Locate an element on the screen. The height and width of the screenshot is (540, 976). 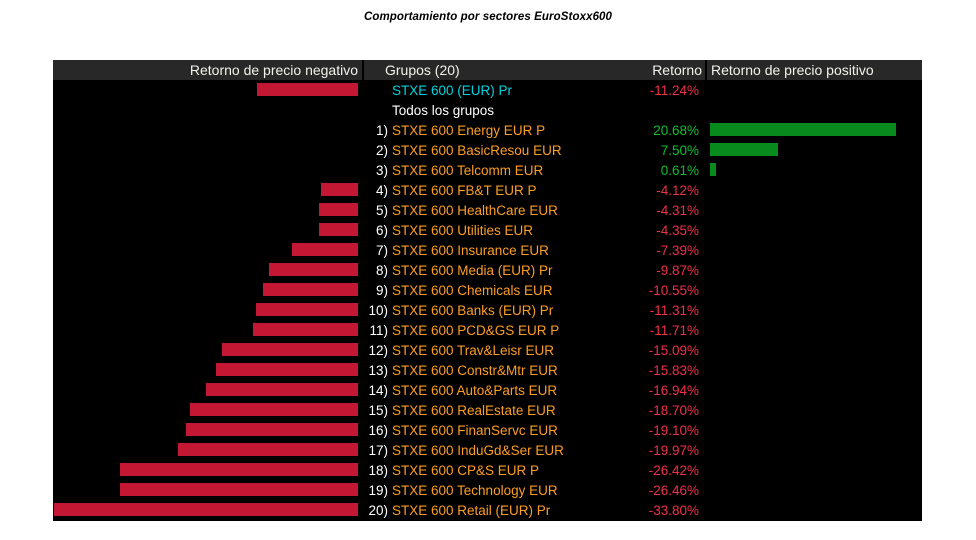
sector-label: STXE 600 Utilities EUR is located at coordinates (463, 230).